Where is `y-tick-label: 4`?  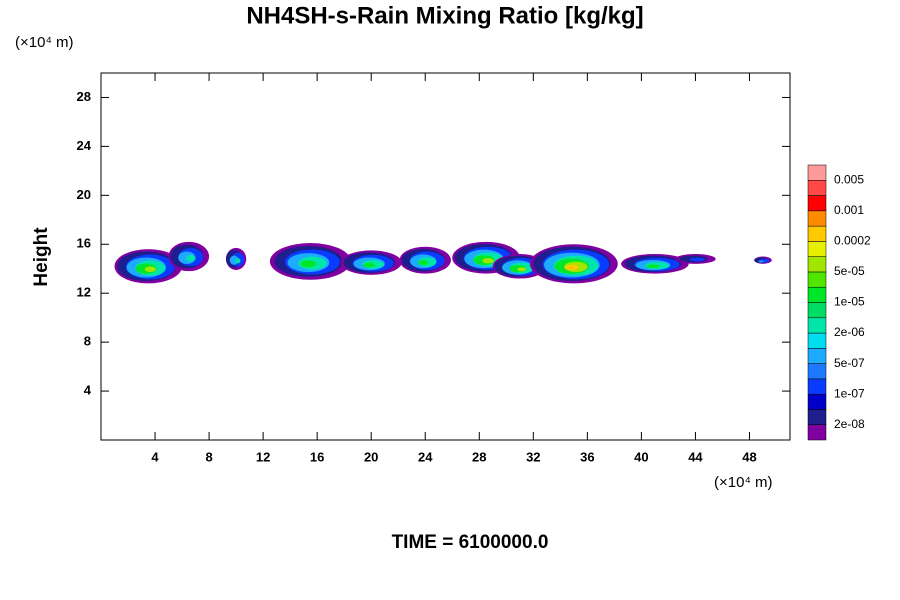 y-tick-label: 4 is located at coordinates (88, 390).